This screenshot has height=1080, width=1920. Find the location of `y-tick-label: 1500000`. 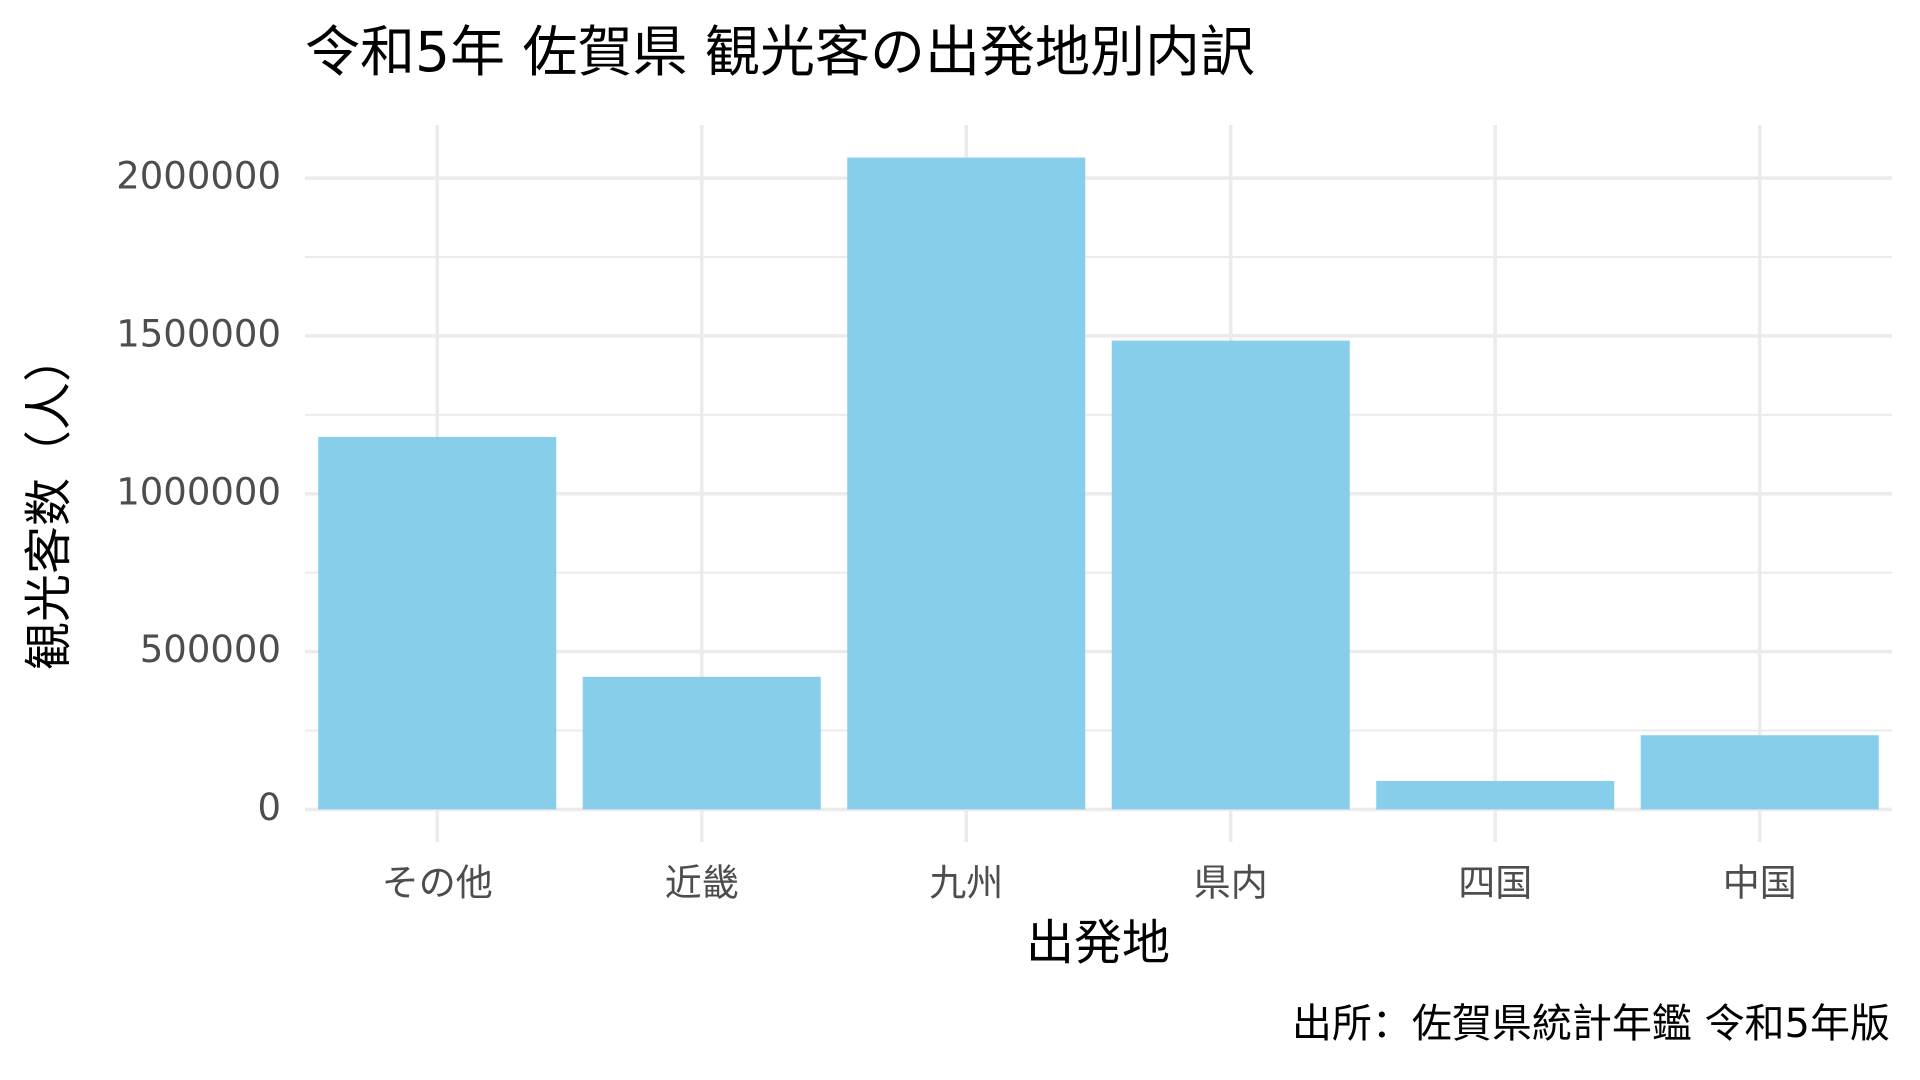

y-tick-label: 1500000 is located at coordinates (198, 333).